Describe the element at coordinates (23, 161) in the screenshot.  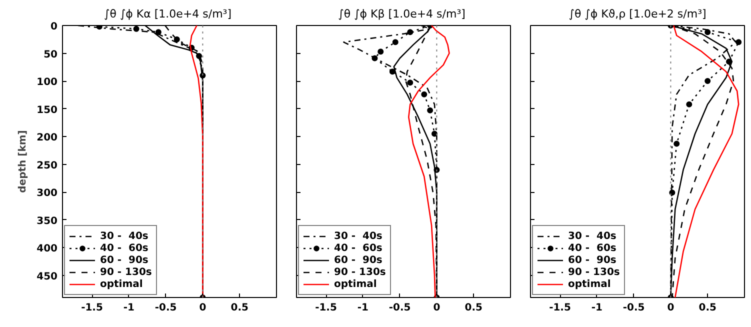
I see `y-axis-title: depth [km]` at that location.